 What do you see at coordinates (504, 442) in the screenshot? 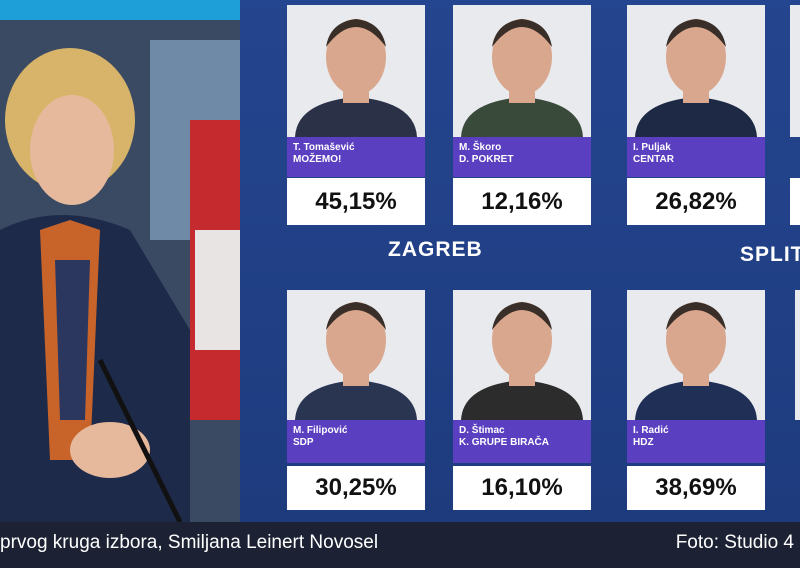
I see `candidate-party: K. GRUPE BIRAČA` at bounding box center [504, 442].